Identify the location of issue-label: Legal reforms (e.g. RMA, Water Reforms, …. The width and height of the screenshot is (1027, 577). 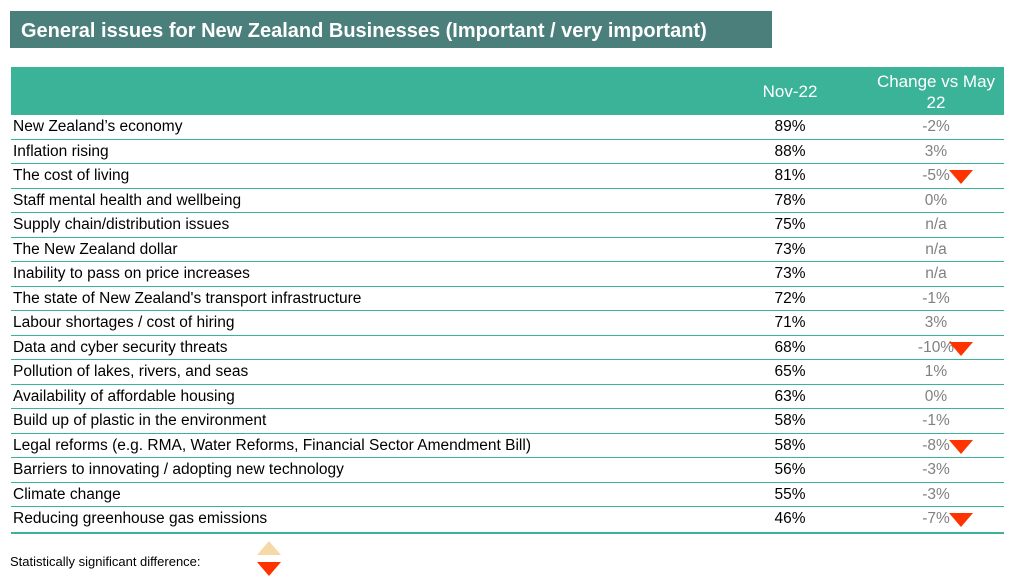
(272, 445).